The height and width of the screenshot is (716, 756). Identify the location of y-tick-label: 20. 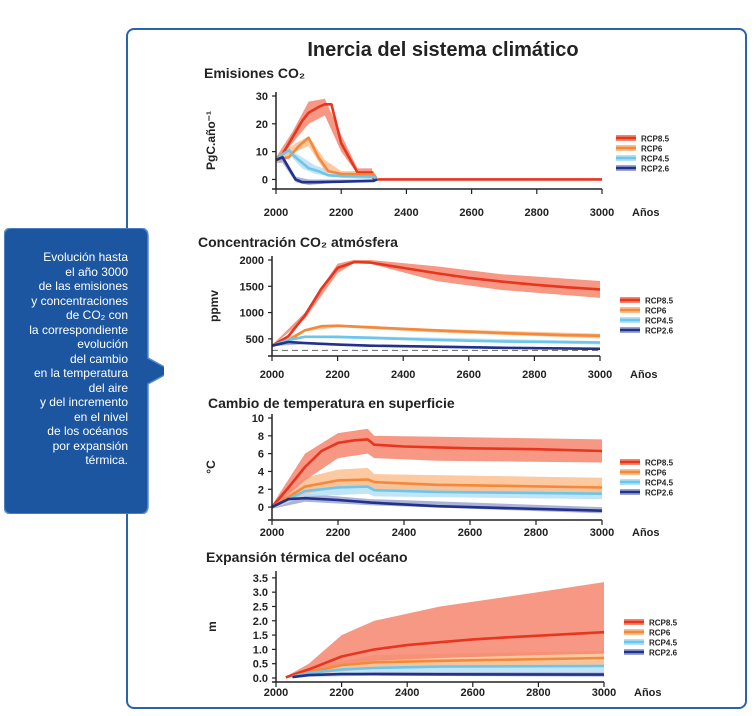
(262, 125).